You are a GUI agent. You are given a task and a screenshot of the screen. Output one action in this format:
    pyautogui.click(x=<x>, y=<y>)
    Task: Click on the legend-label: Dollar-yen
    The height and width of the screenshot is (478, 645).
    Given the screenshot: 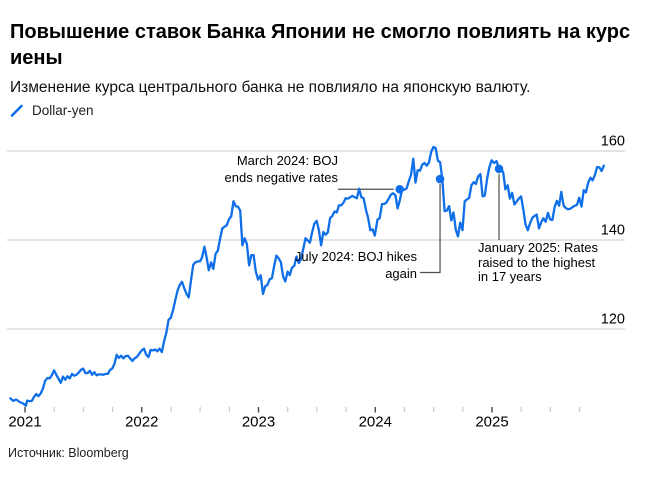 What is the action you would take?
    pyautogui.click(x=63, y=110)
    